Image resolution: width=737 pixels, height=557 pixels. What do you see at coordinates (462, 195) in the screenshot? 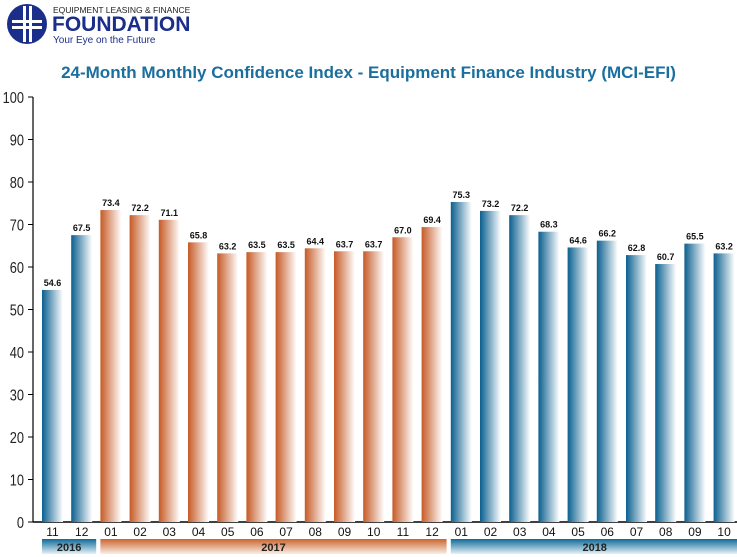
I see `bar-value-label: 75.3` at bounding box center [462, 195].